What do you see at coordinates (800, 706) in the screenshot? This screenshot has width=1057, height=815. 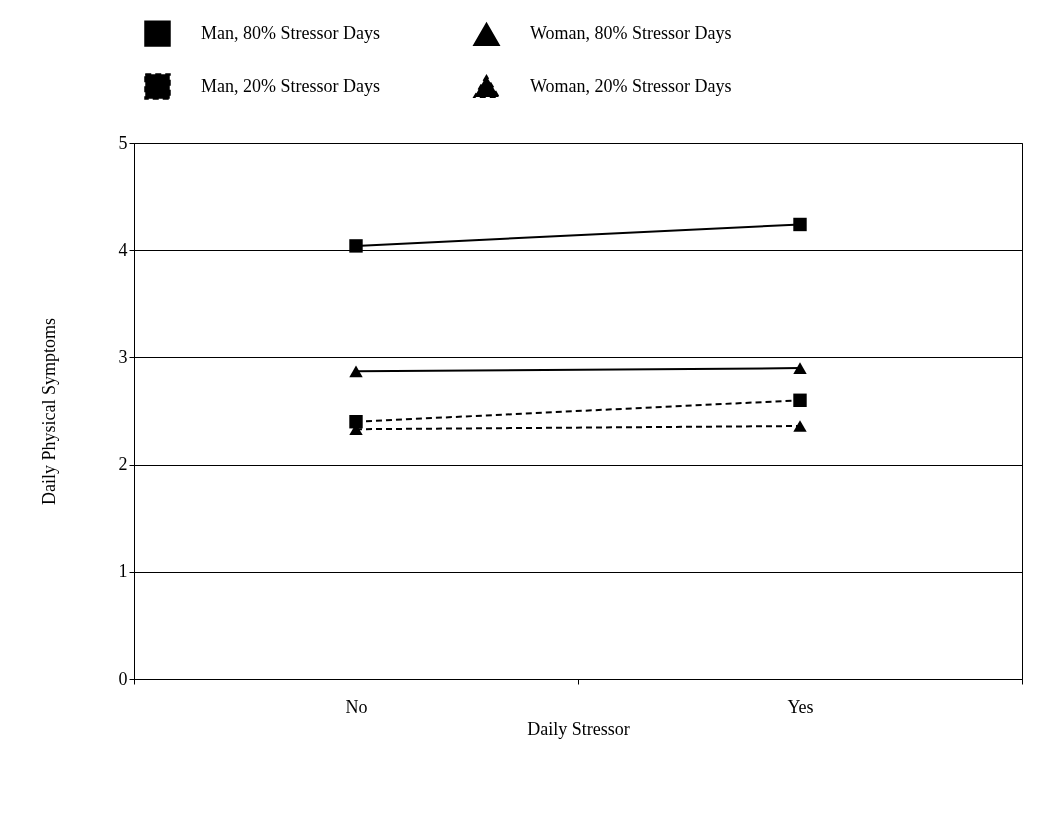 I see `x-tick-label: Yes` at bounding box center [800, 706].